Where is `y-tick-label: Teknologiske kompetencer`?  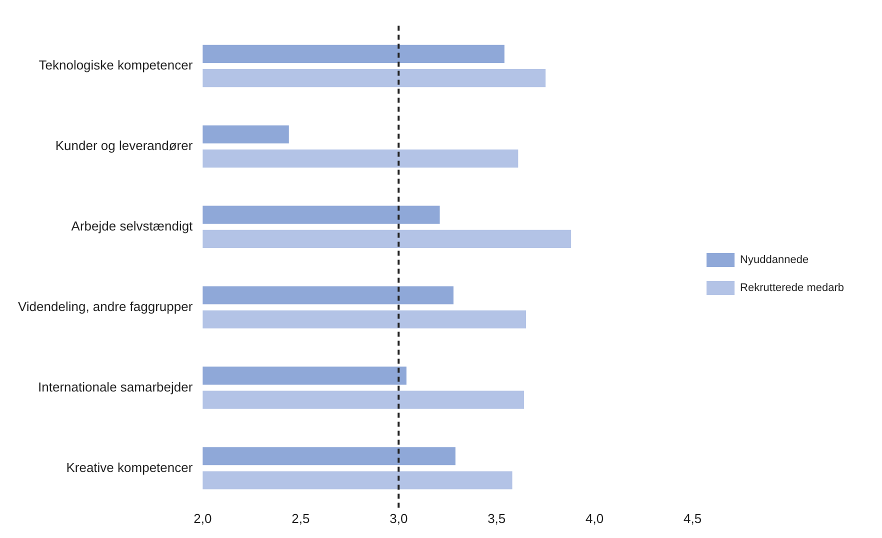 y-tick-label: Teknologiske kompetencer is located at coordinates (116, 65).